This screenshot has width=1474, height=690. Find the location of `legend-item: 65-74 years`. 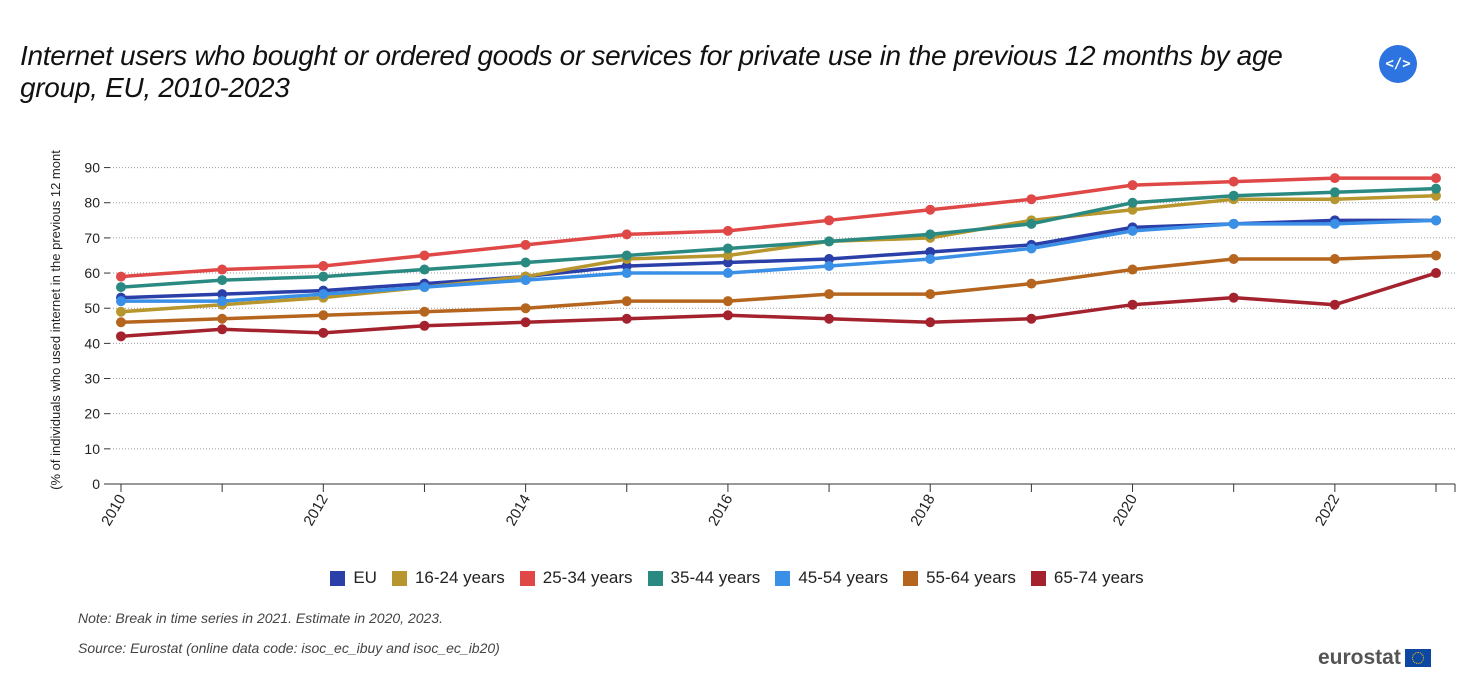

legend-item: 65-74 years is located at coordinates (1087, 578).